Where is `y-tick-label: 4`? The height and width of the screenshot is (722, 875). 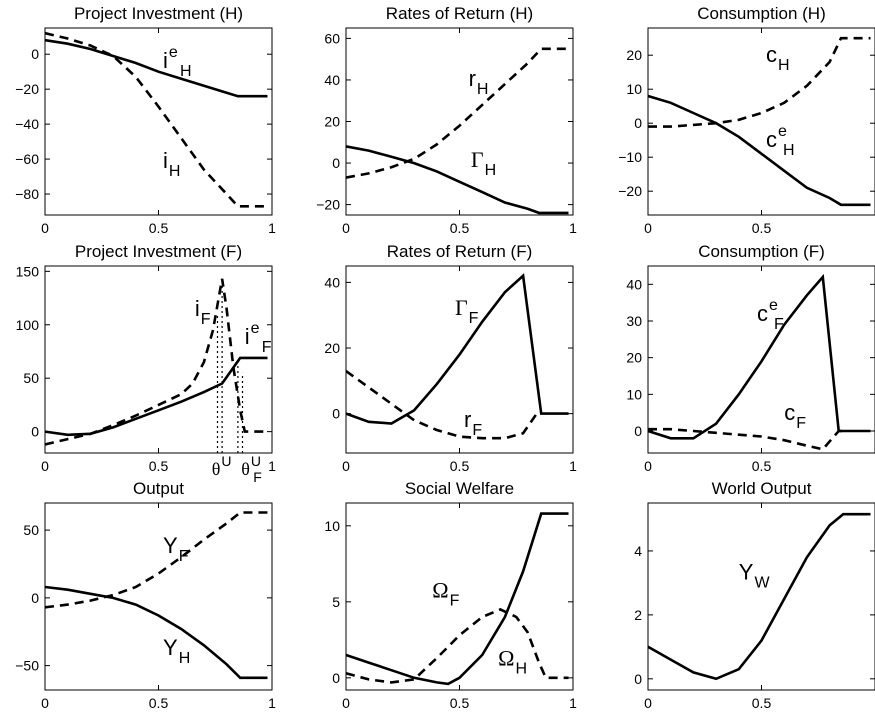 y-tick-label: 4 is located at coordinates (638, 551).